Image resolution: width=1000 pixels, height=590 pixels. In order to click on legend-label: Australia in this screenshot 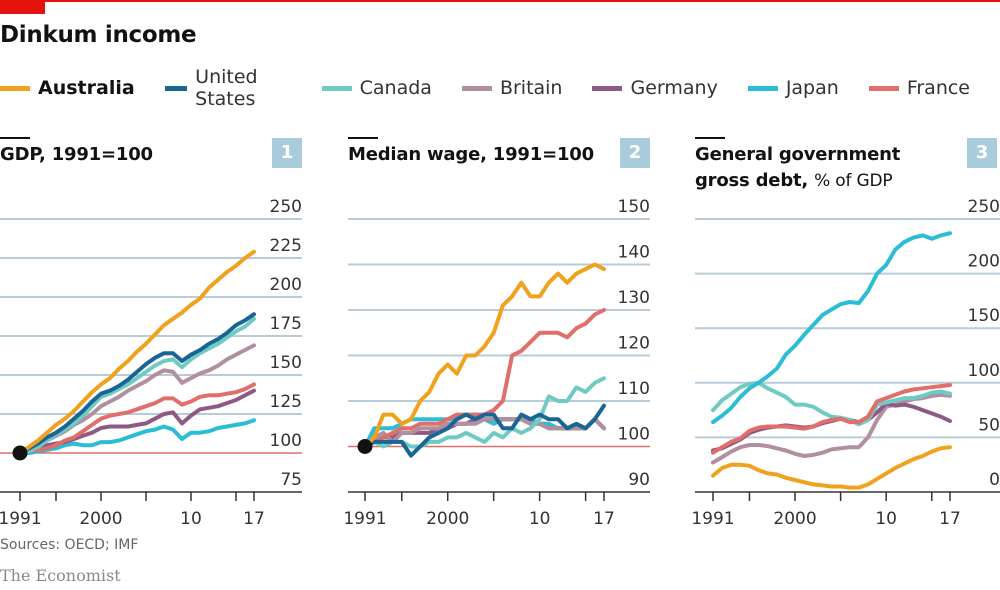, I will do `click(86, 88)`.